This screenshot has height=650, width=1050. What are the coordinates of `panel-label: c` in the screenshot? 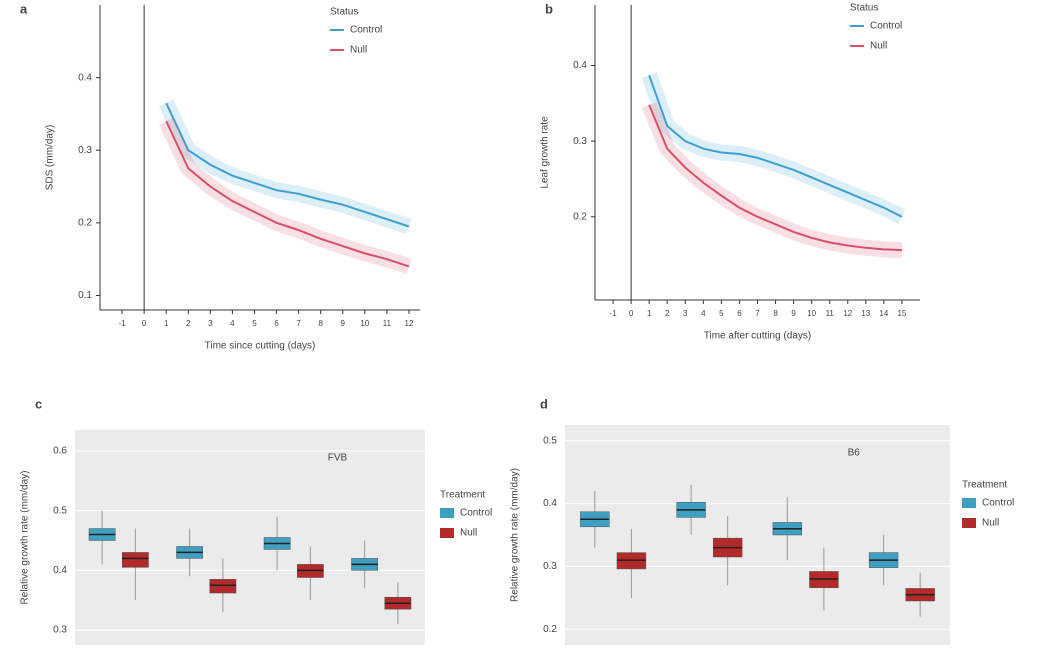 It's located at (38, 403).